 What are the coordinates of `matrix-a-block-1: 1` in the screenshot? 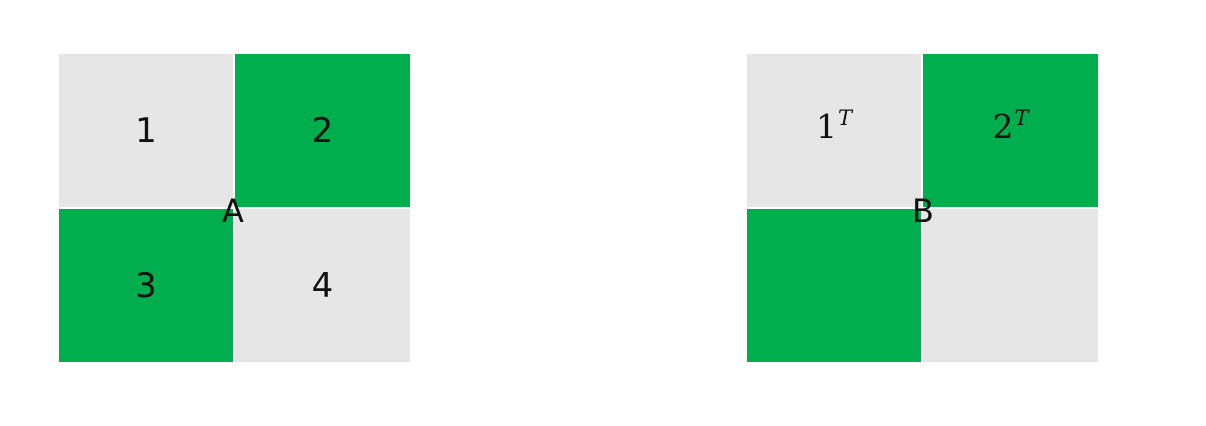 It's located at (146, 130).